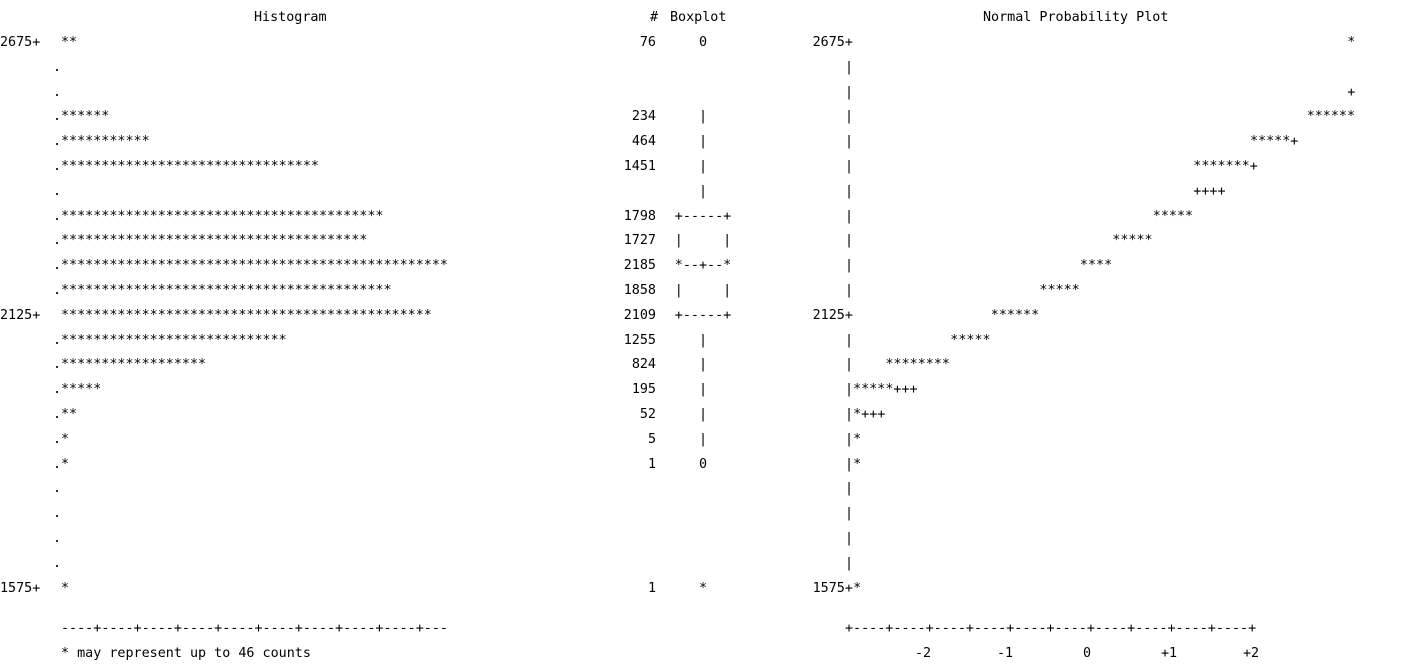  Describe the element at coordinates (703, 588) in the screenshot. I see `boxplot-row: *` at that location.